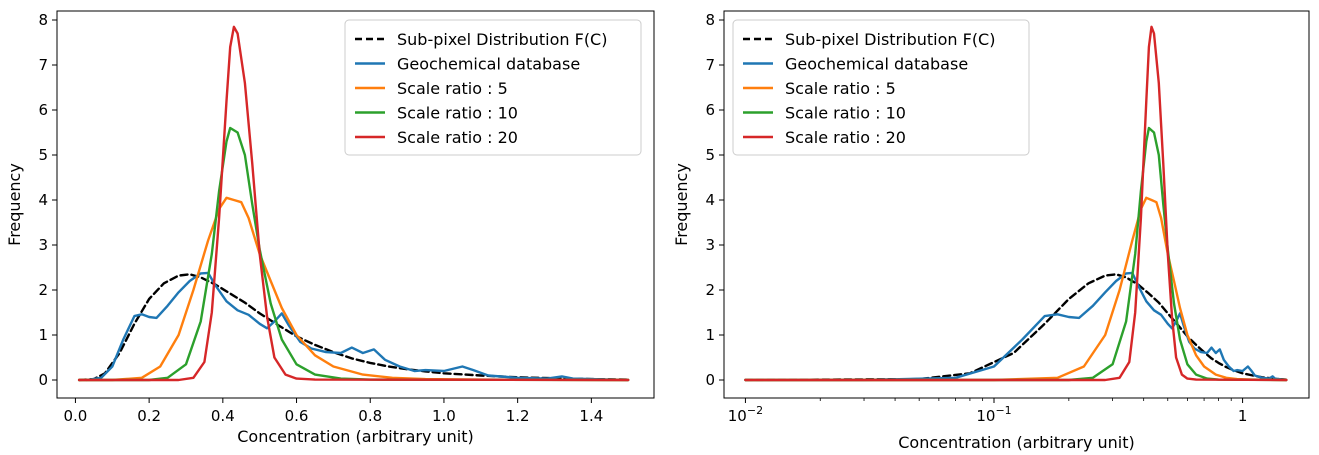  What do you see at coordinates (444, 416) in the screenshot?
I see `x-tick-label: 1.0` at bounding box center [444, 416].